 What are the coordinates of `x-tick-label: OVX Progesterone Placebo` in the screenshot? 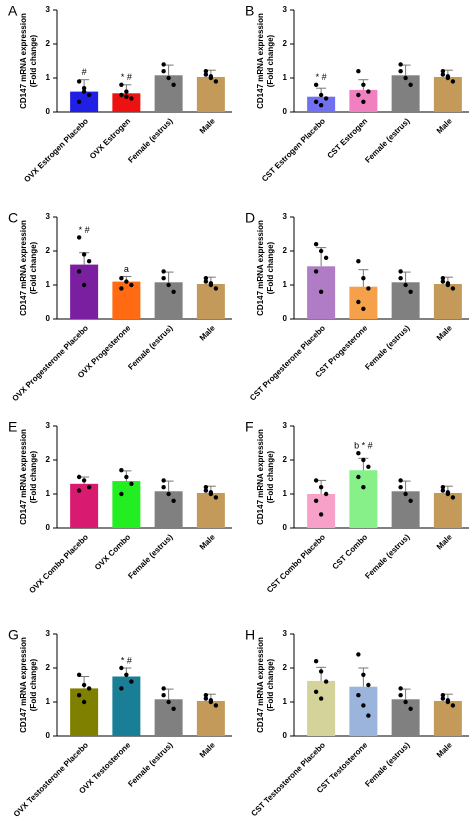 It's located at (50, 363).